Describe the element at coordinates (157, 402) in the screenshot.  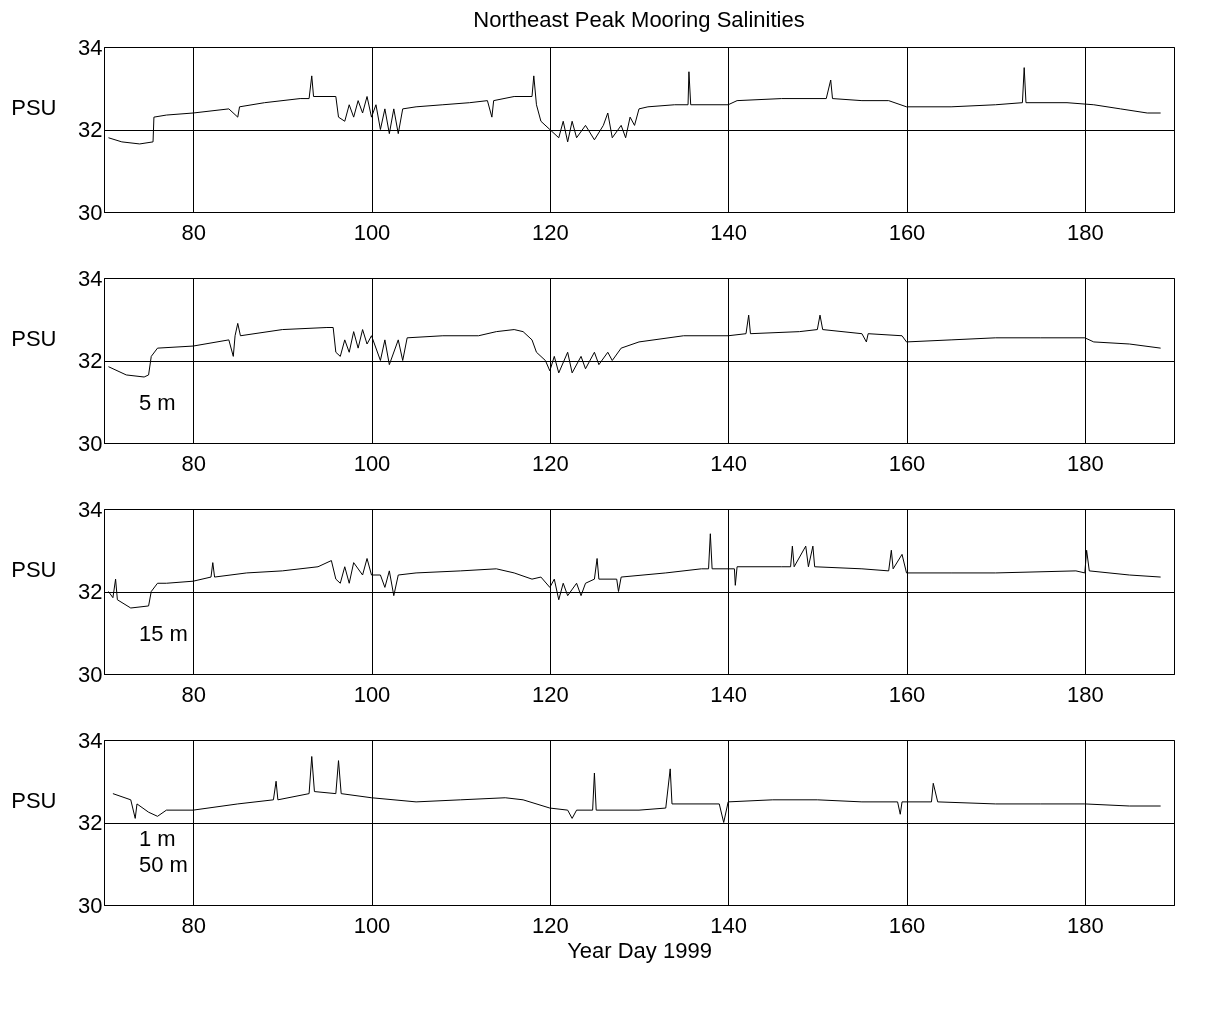
I see `annotation: 5 m` at that location.